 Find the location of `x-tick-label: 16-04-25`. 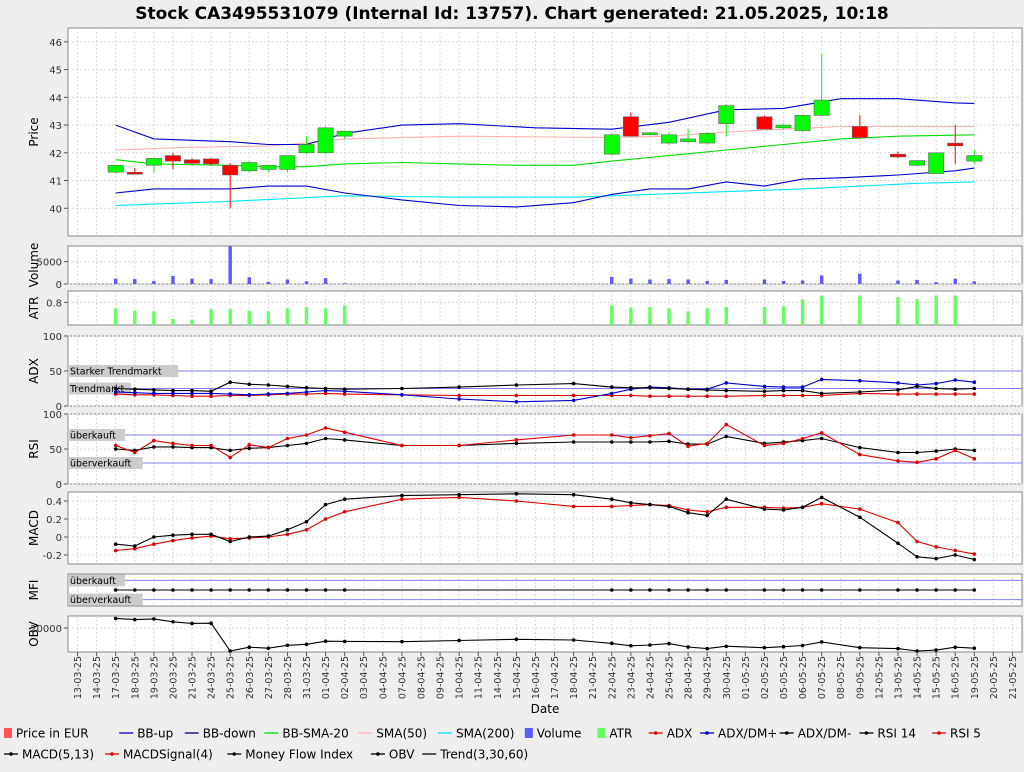

x-tick-label: 16-04-25 is located at coordinates (536, 677).